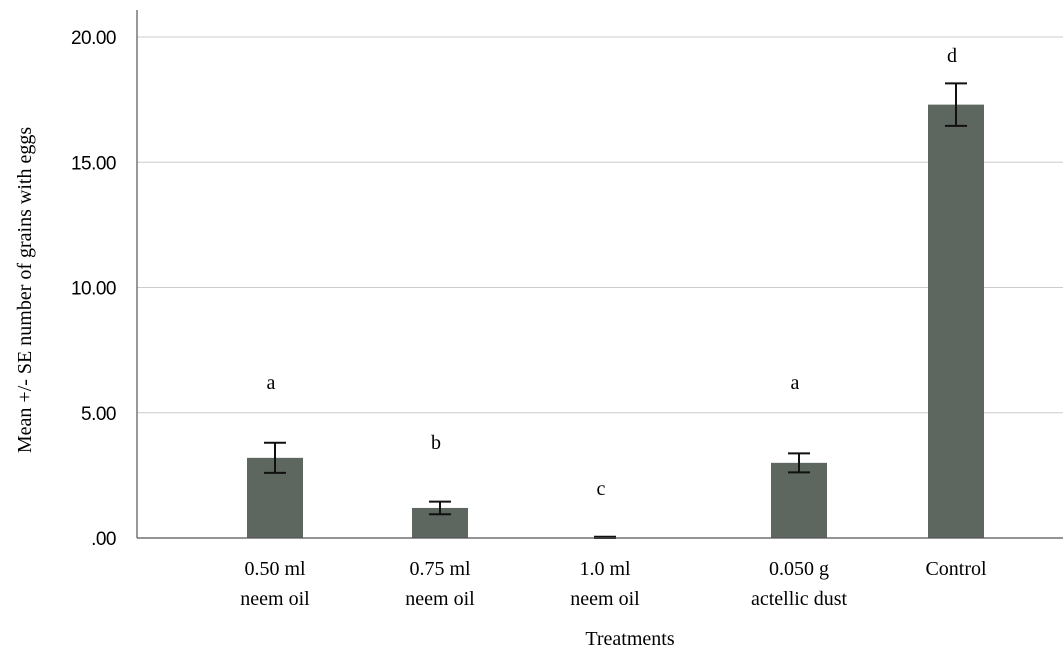 This screenshot has height=652, width=1063. Describe the element at coordinates (98, 414) in the screenshot. I see `y-tick-label: 5.00` at that location.